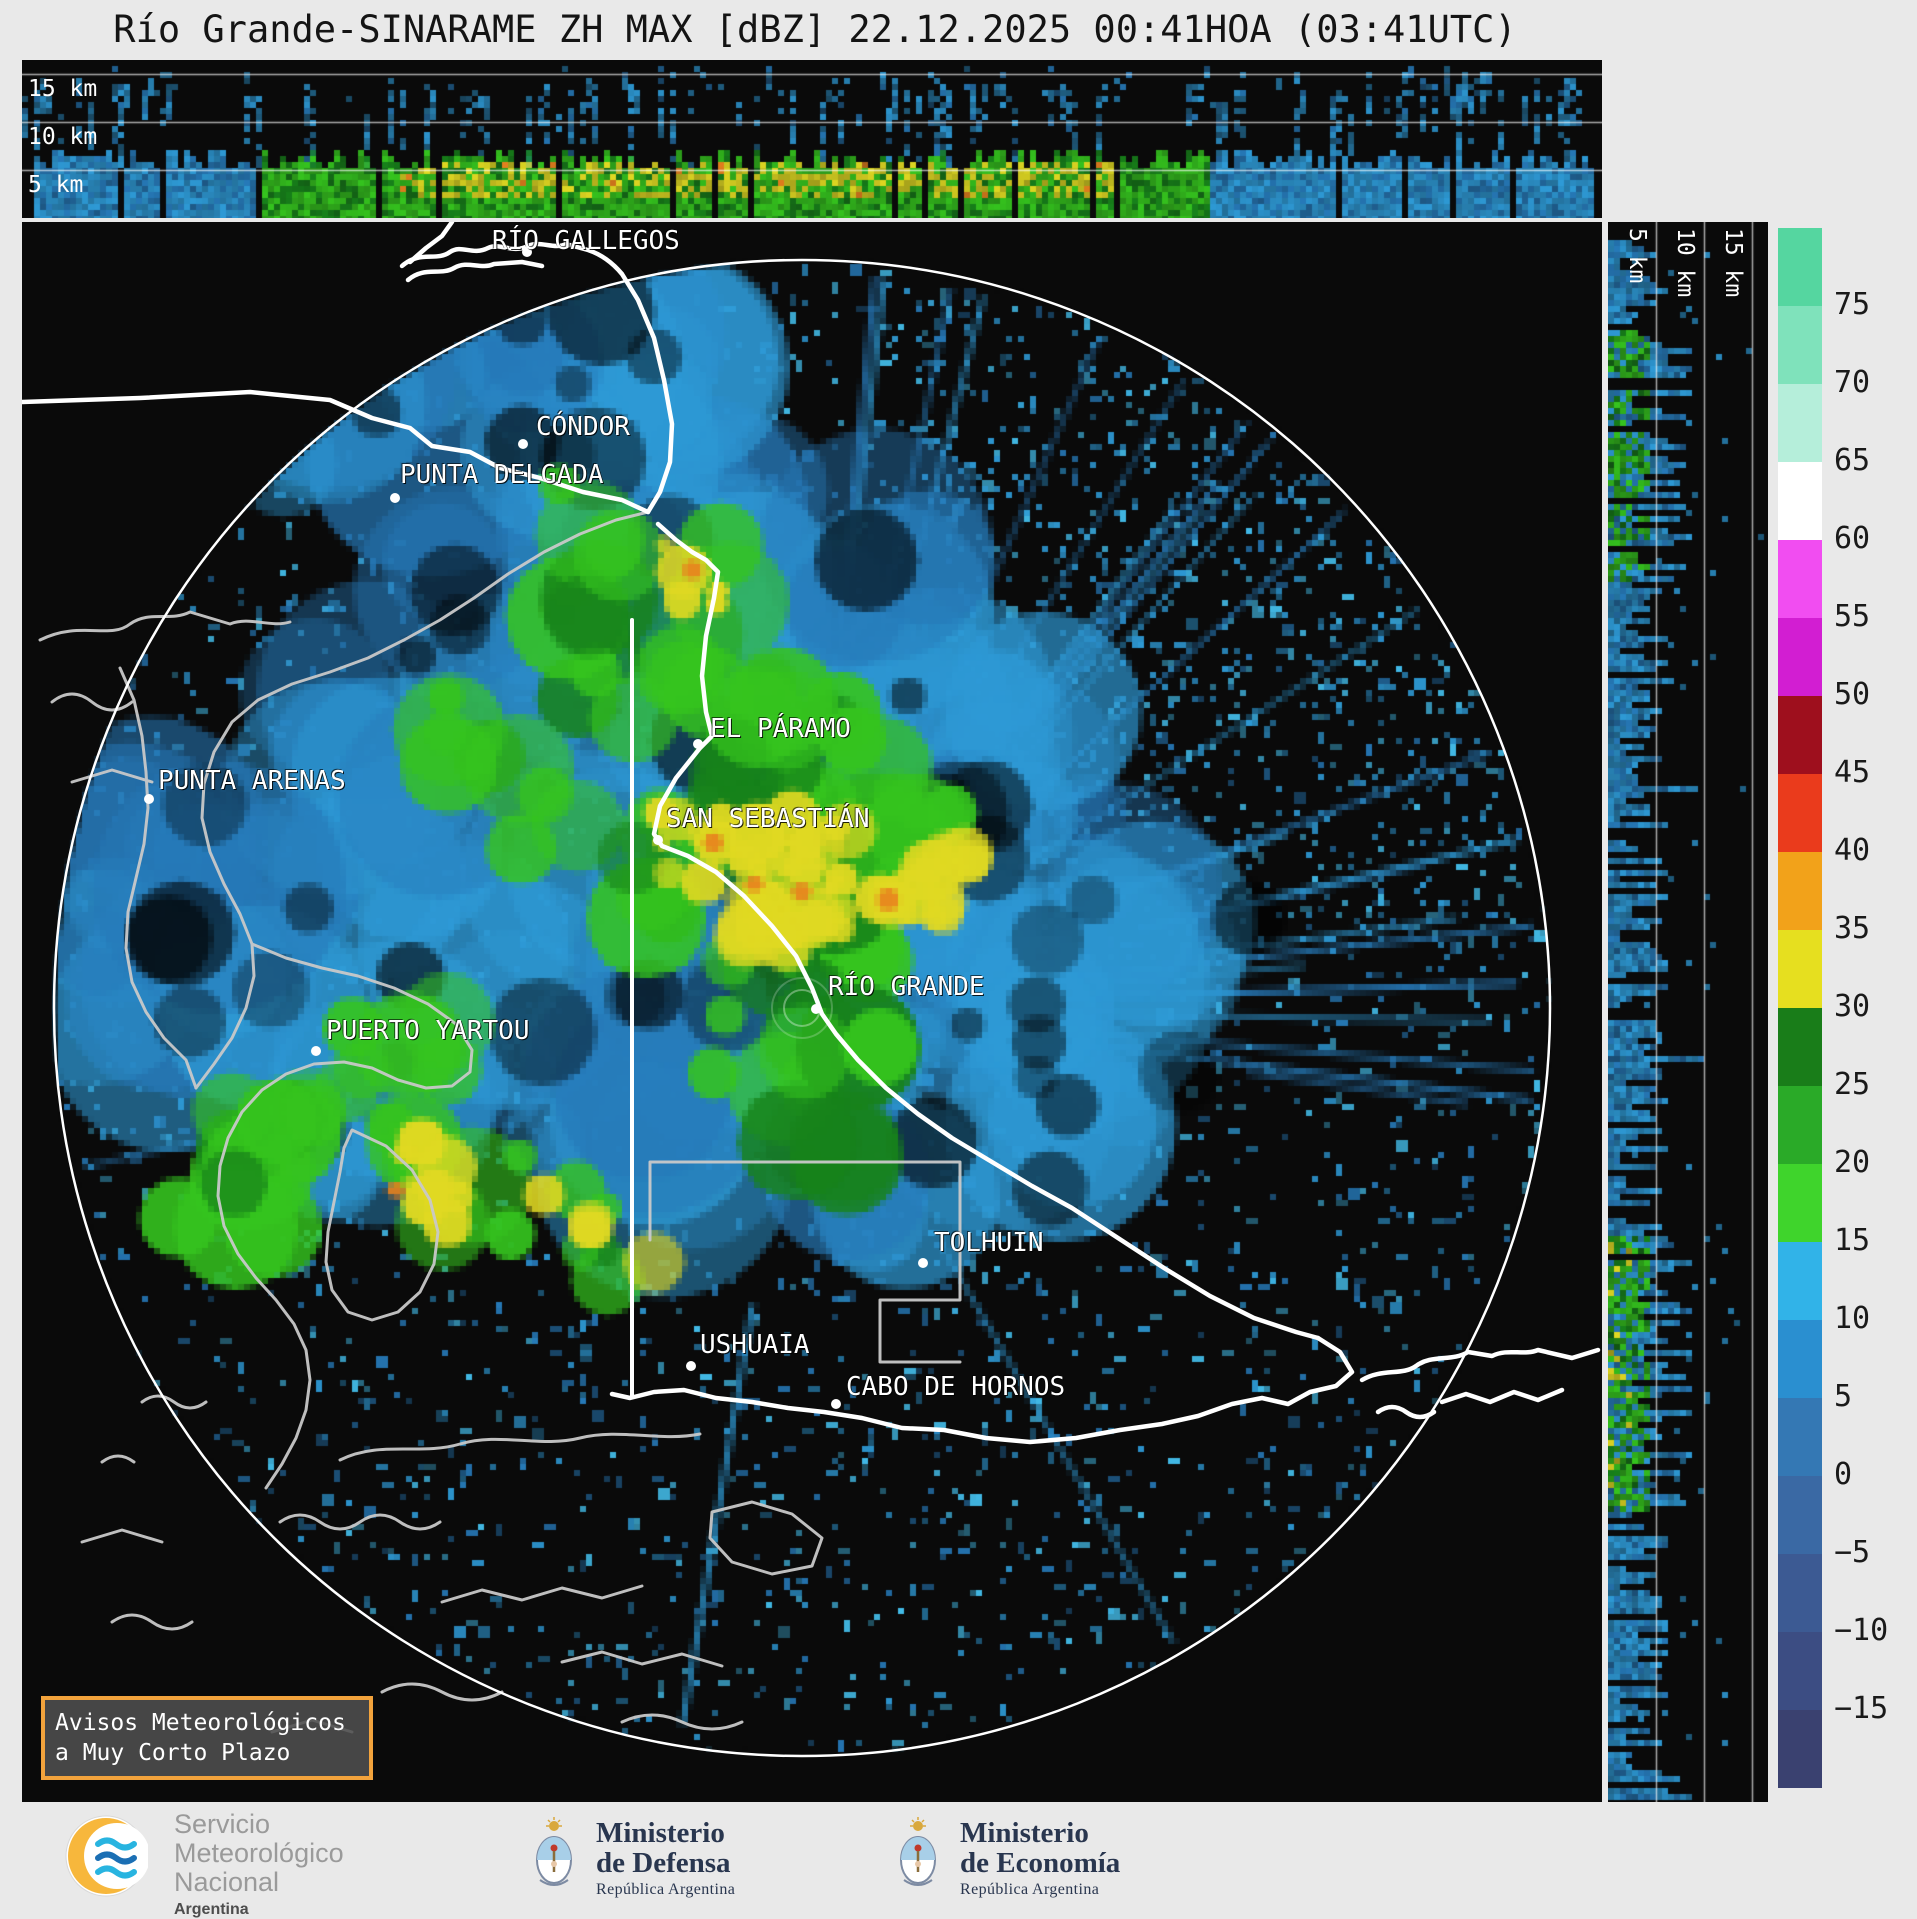  Describe the element at coordinates (1852, 538) in the screenshot. I see `colorbar-tick-label: 60` at that location.